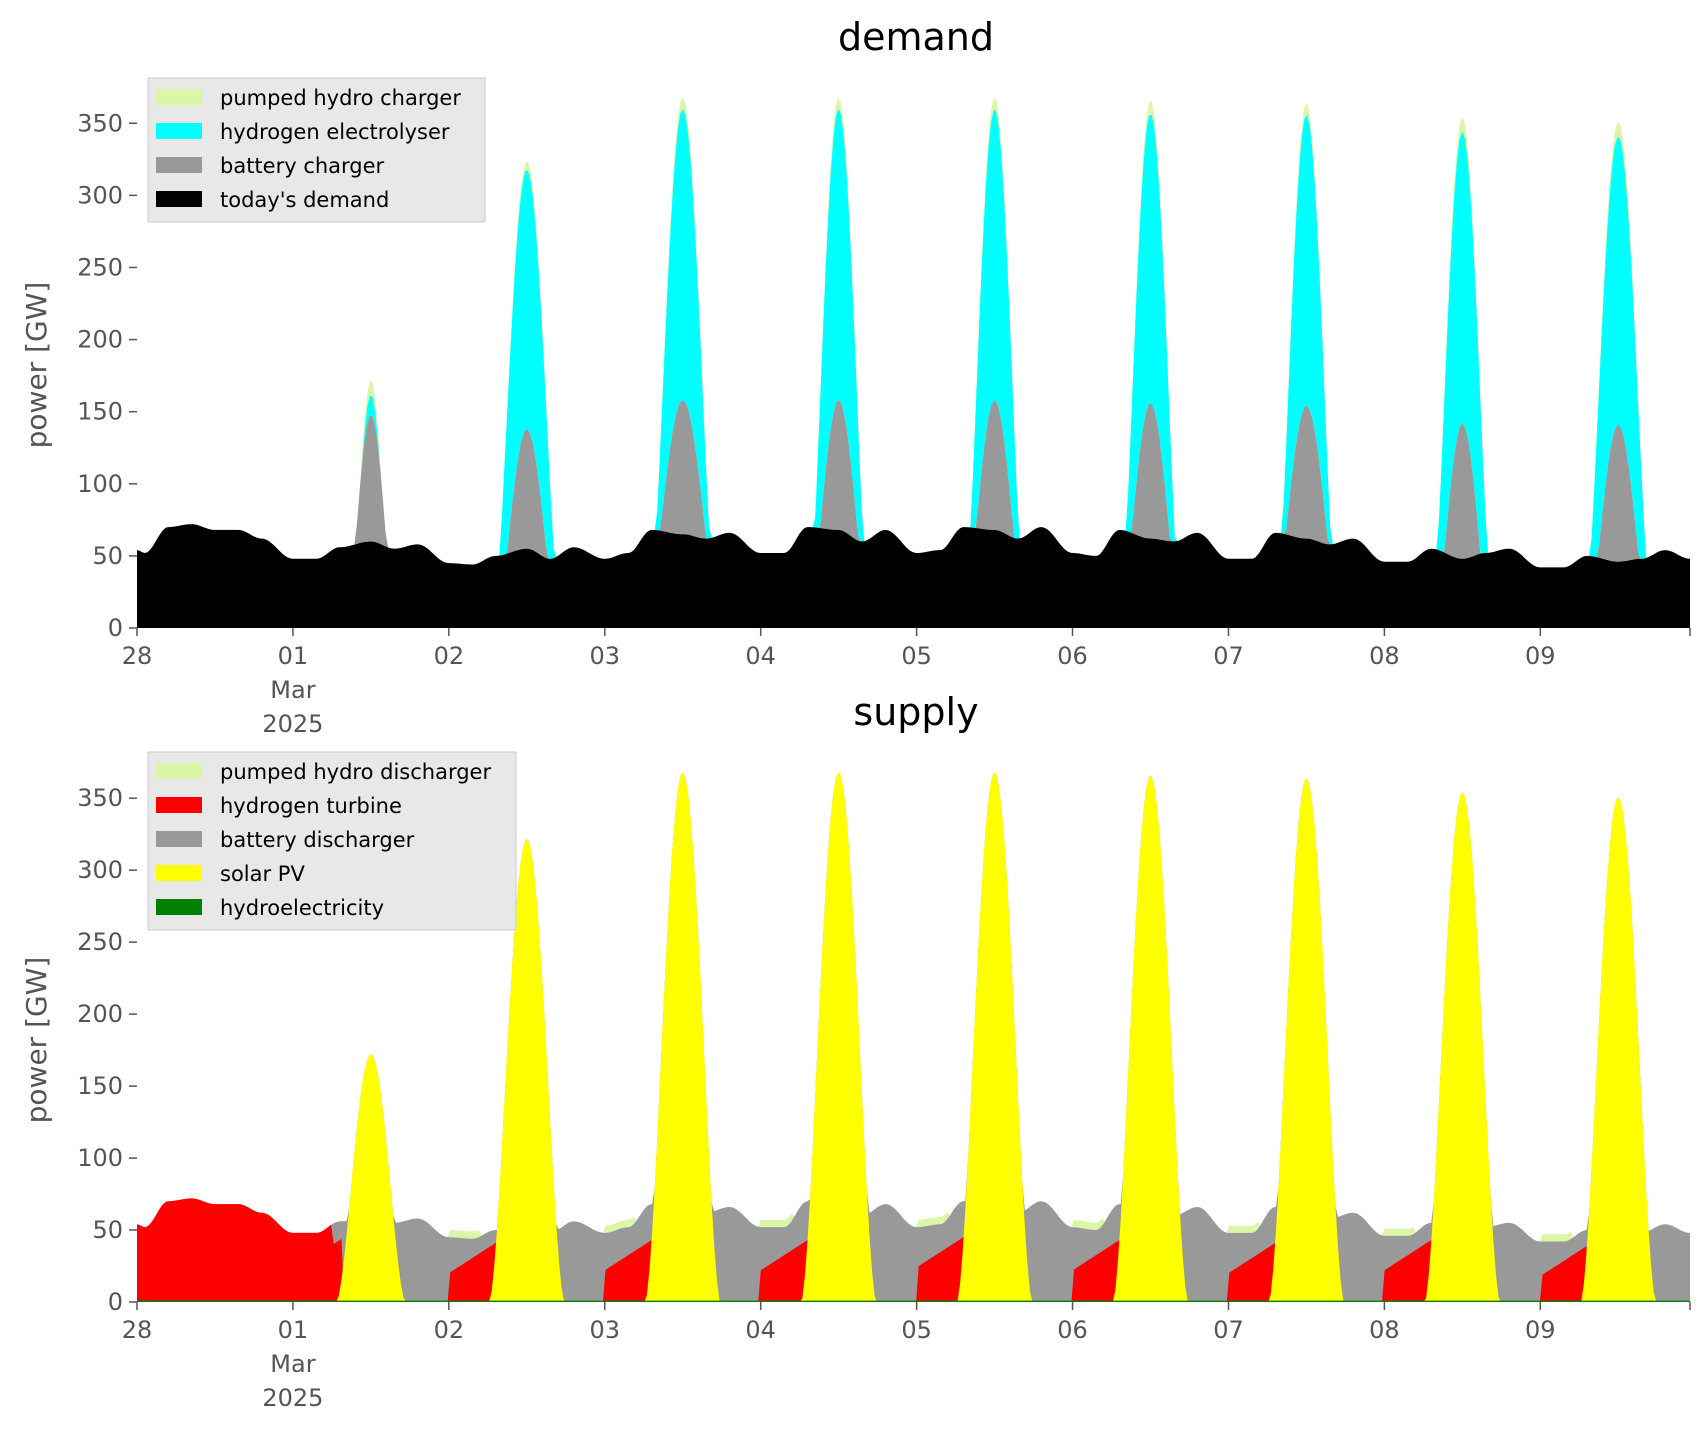  What do you see at coordinates (1072, 656) in the screenshot?
I see `demand-xtick-label: 06` at bounding box center [1072, 656].